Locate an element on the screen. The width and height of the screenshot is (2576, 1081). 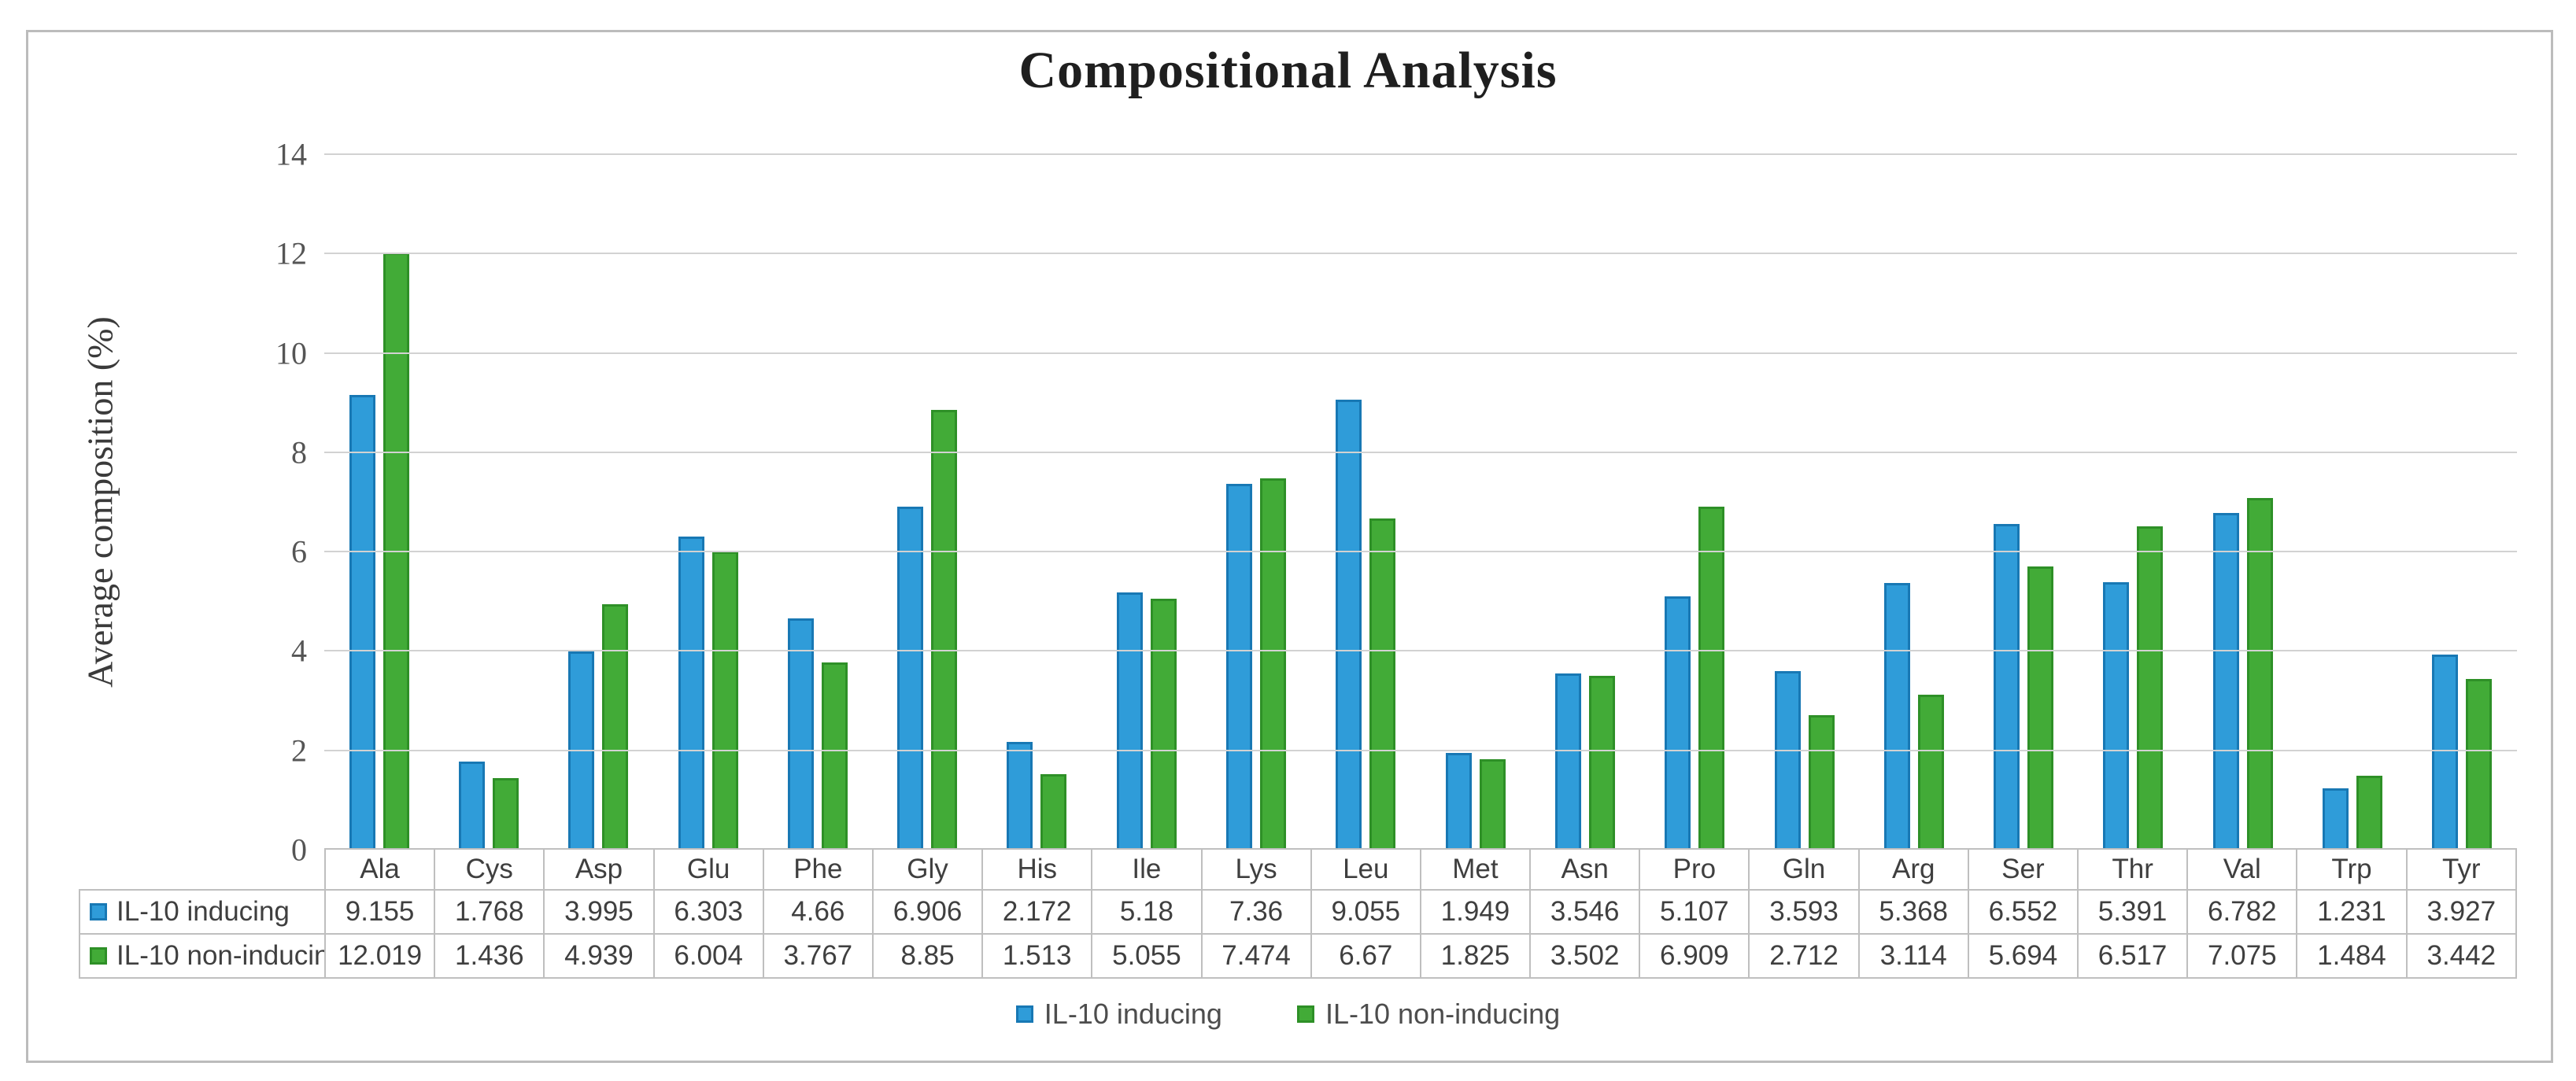
value-cell-Arg-inducing: 5.368 is located at coordinates (1913, 912).